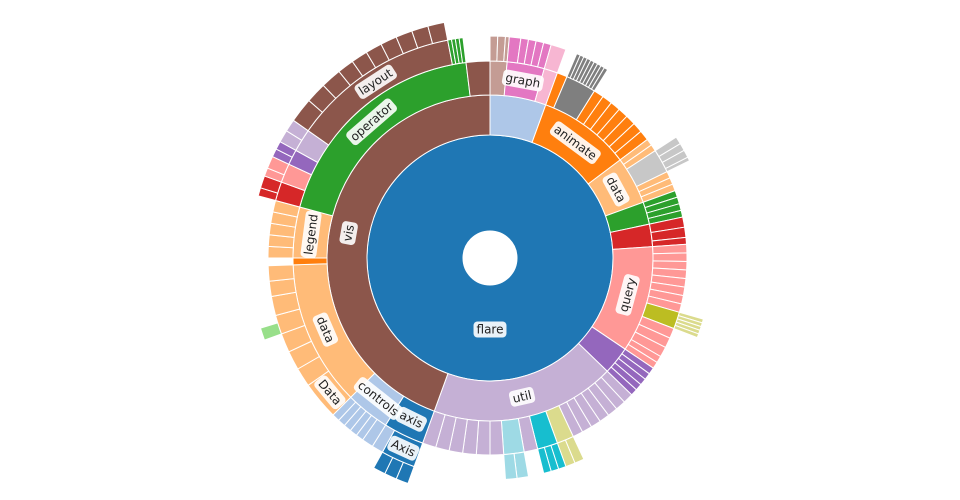 The height and width of the screenshot is (500, 960). I want to click on label: graph, so click(522, 80).